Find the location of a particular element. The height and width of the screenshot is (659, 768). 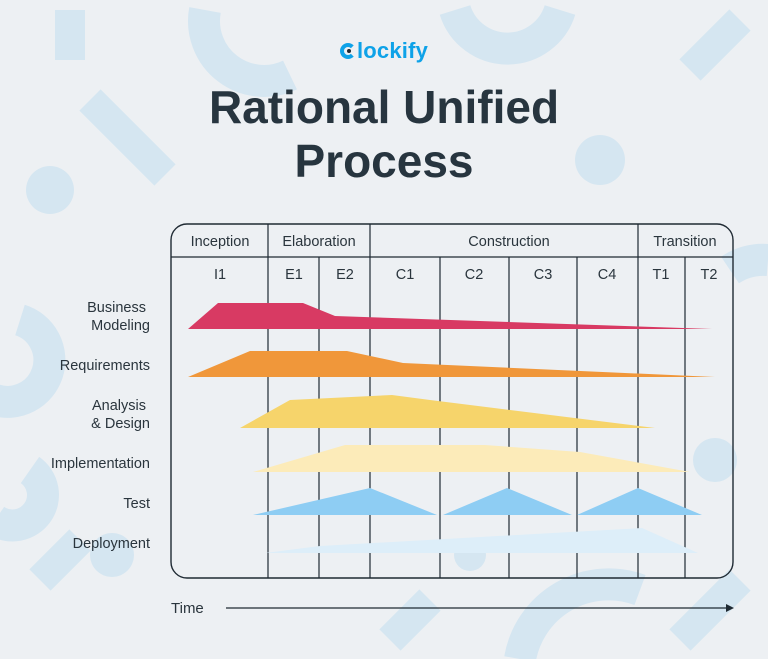

brand-logo: lockify is located at coordinates (384, 51).